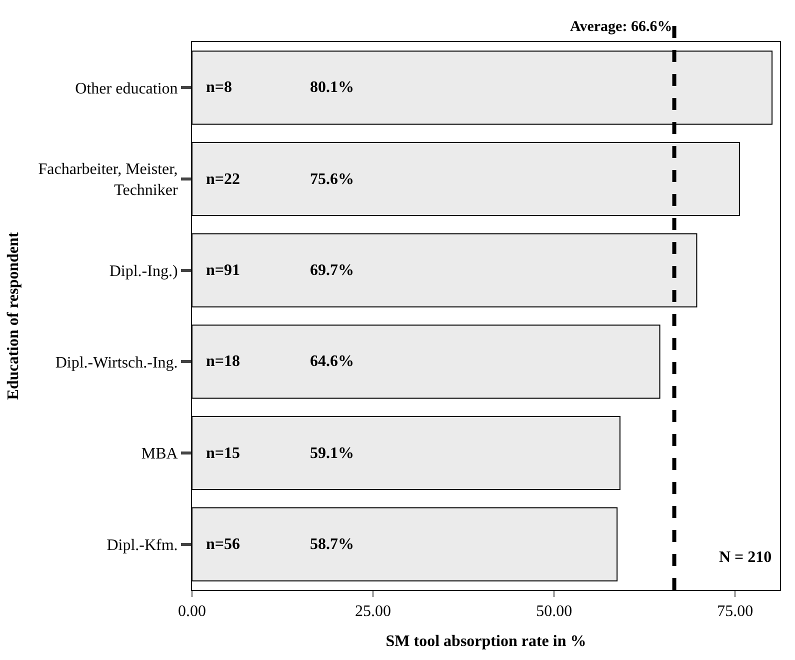  Describe the element at coordinates (219, 87) in the screenshot. I see `annotation: n=8` at that location.